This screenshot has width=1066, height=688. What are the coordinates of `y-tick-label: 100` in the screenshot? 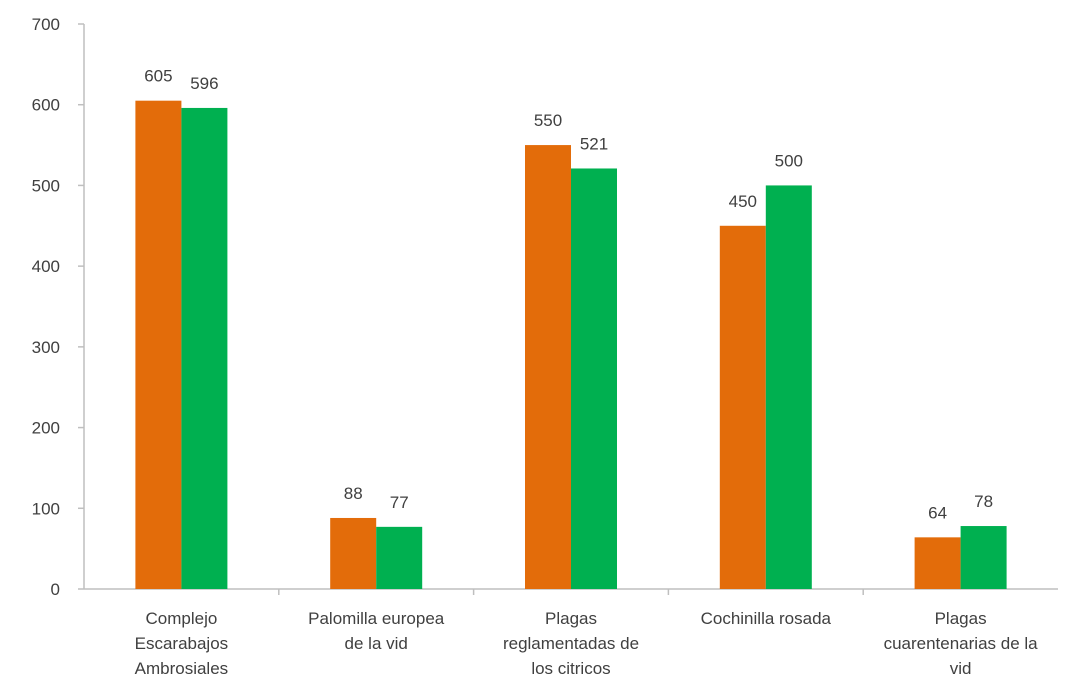 It's located at (46, 508).